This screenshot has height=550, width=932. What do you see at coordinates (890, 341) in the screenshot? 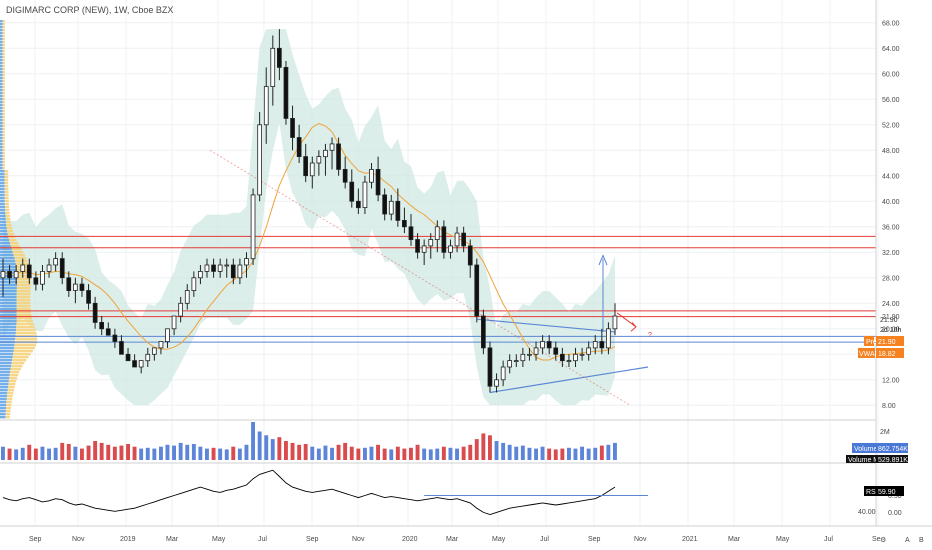
I see `pre-value-box` at bounding box center [890, 341].